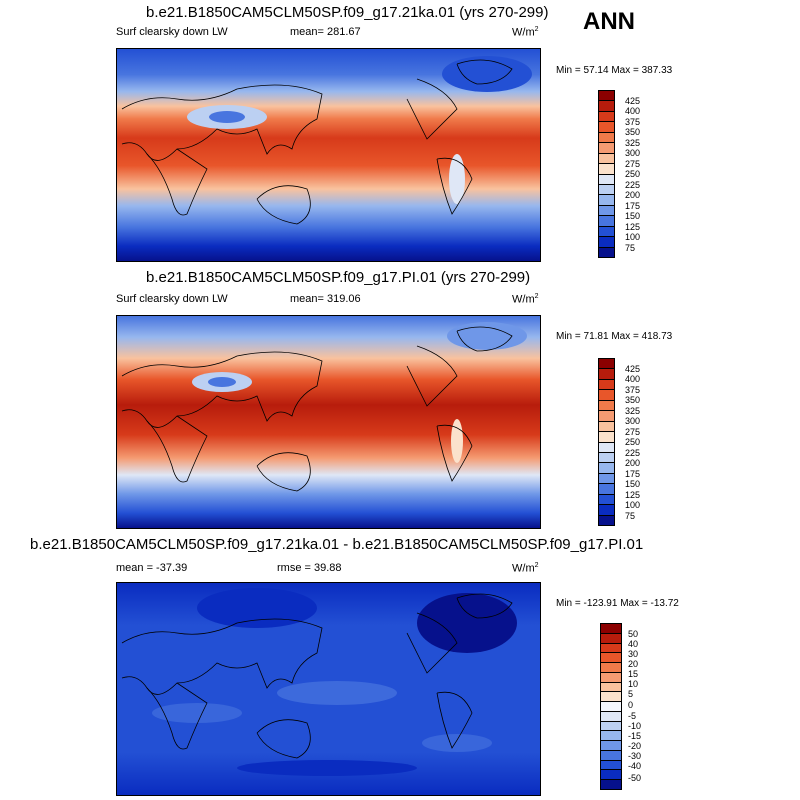  What do you see at coordinates (328, 422) in the screenshot?
I see `panel-2-map` at bounding box center [328, 422].